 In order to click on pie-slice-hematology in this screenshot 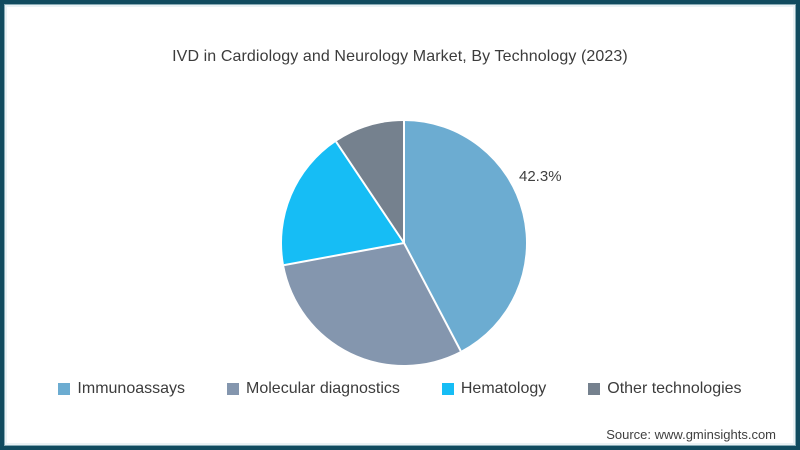, I will do `click(343, 203)`.